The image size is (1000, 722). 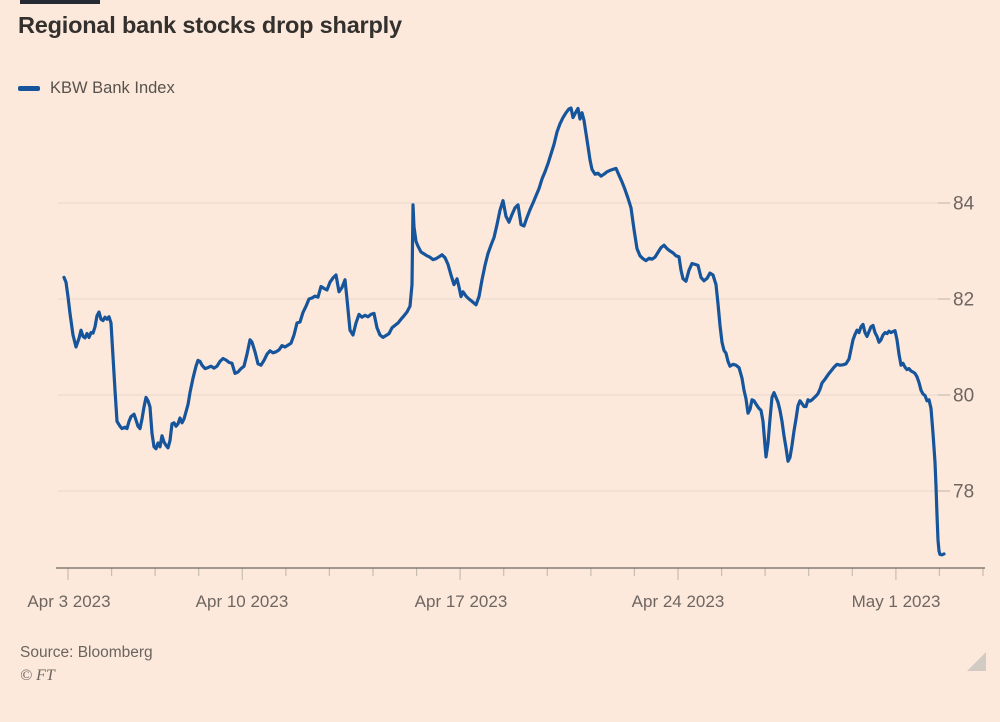 I want to click on resize-handle-icon, so click(x=976, y=661).